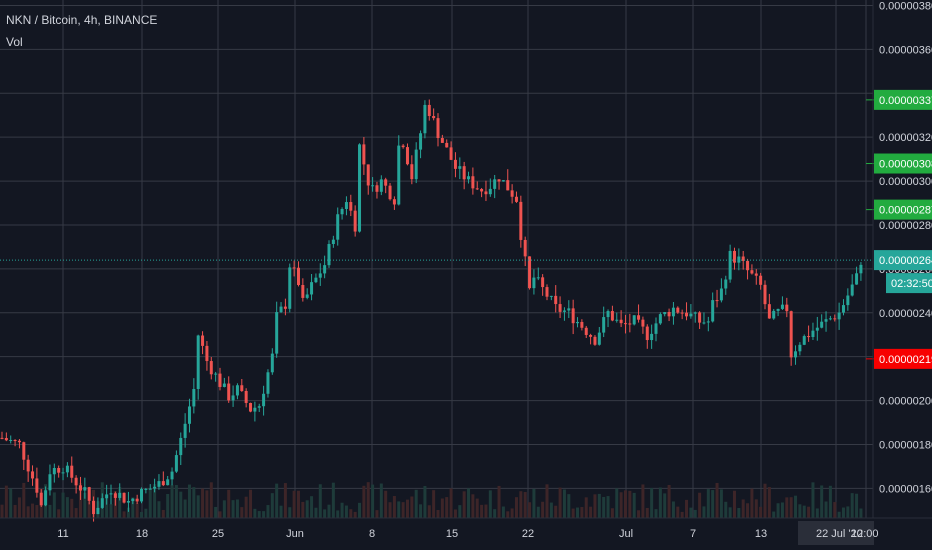 This screenshot has height=550, width=932. I want to click on price-tick-label: 0.00000200, so click(905, 402).